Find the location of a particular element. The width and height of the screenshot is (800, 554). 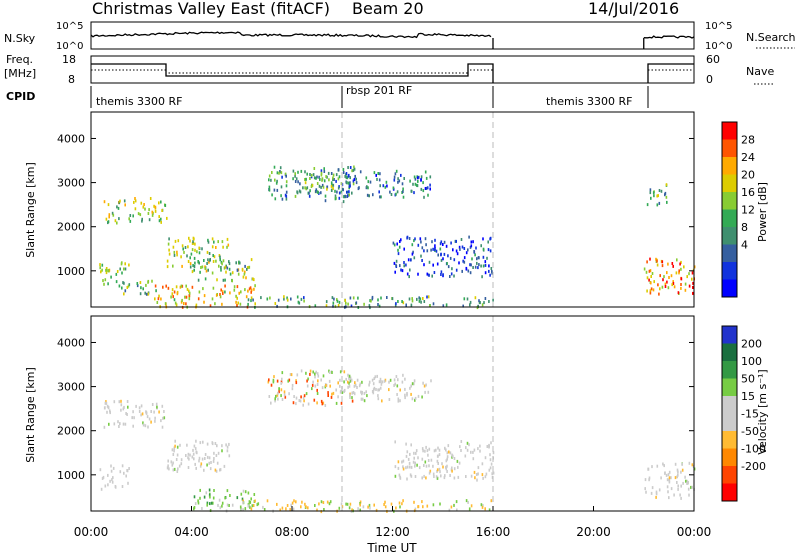

freq-trace is located at coordinates (392, 73).